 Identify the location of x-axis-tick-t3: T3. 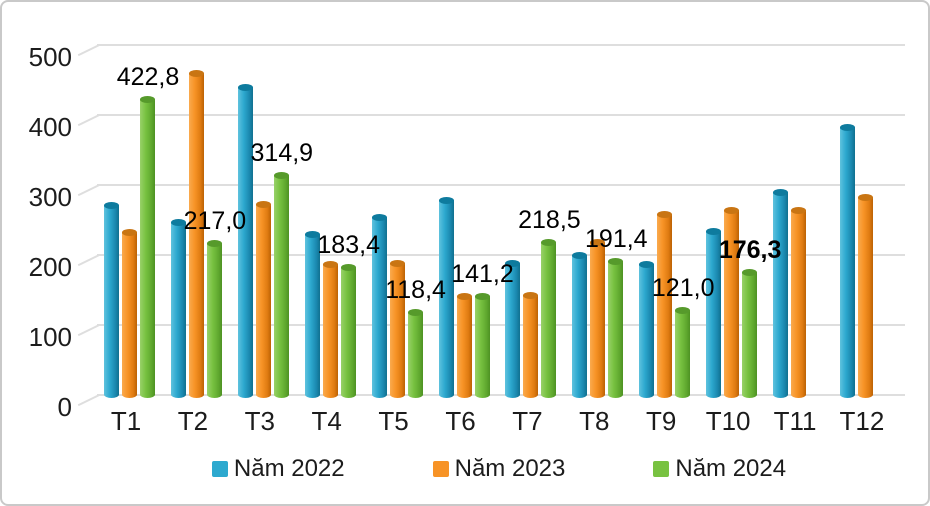
(259, 421).